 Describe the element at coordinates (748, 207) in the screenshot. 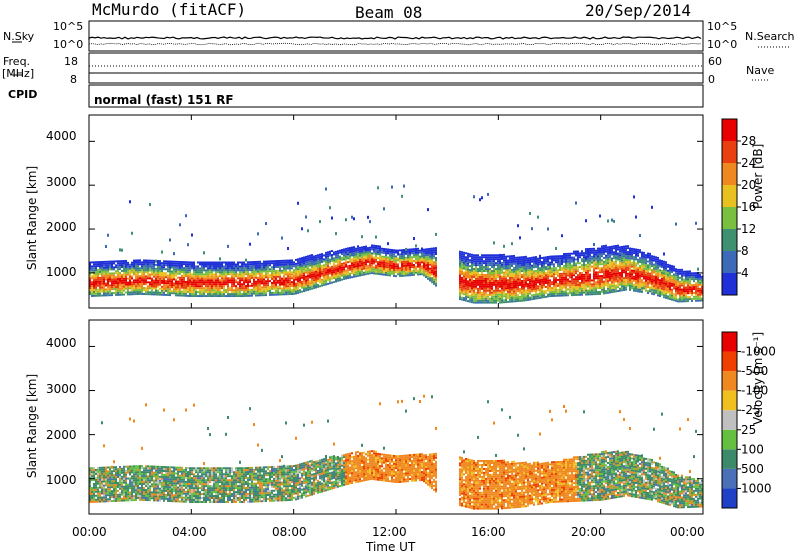

I see `power-colorbar-tick-label: 16` at that location.